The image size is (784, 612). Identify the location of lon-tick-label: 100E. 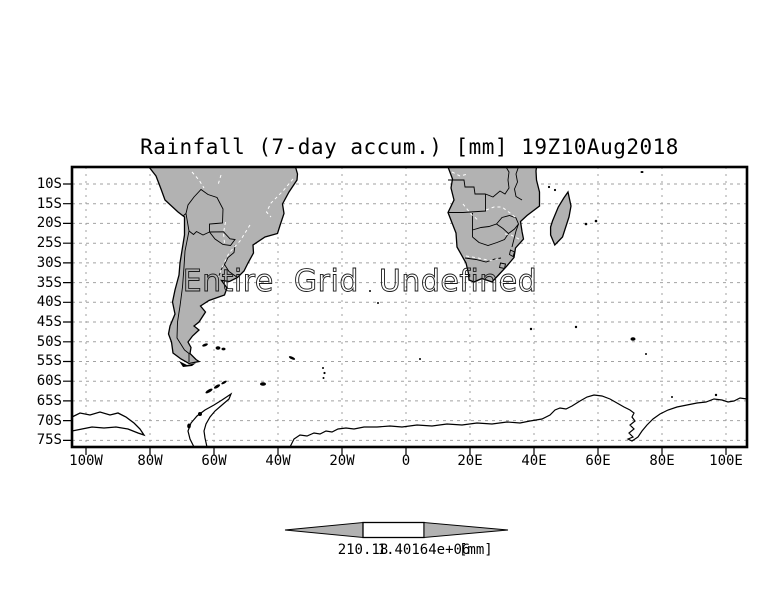
(726, 461).